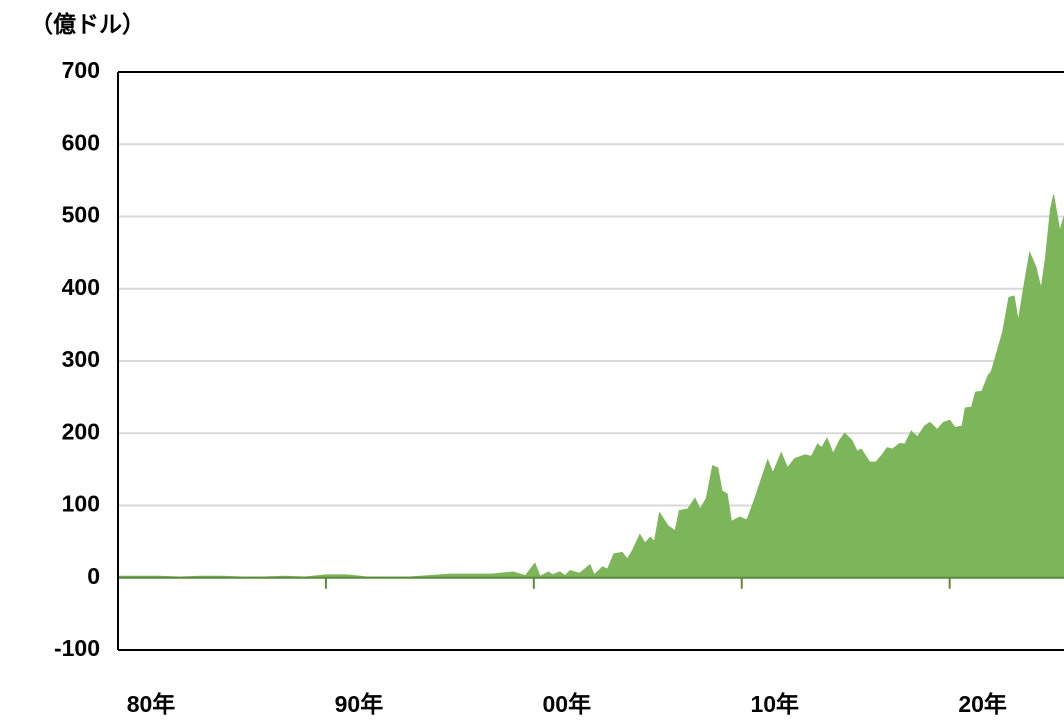 This screenshot has height=724, width=1064. What do you see at coordinates (81, 431) in the screenshot?
I see `y-tick-label: 200` at bounding box center [81, 431].